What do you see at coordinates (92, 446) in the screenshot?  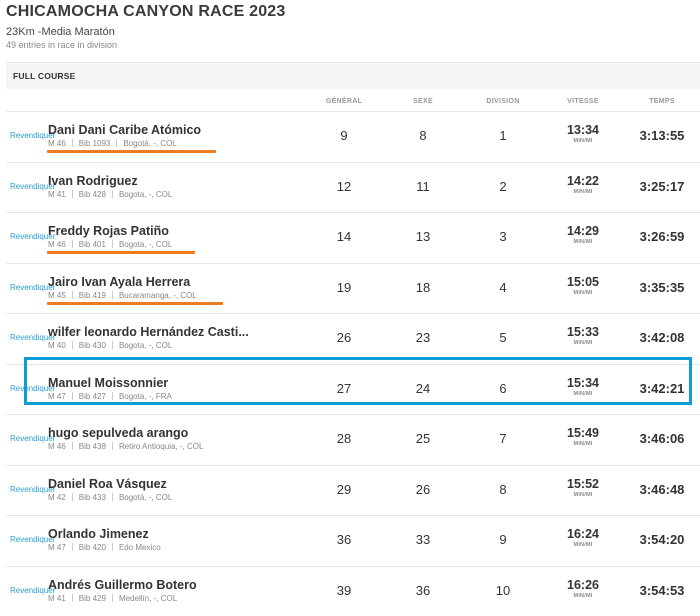 I see `athlete-bib: Bib 438` at bounding box center [92, 446].